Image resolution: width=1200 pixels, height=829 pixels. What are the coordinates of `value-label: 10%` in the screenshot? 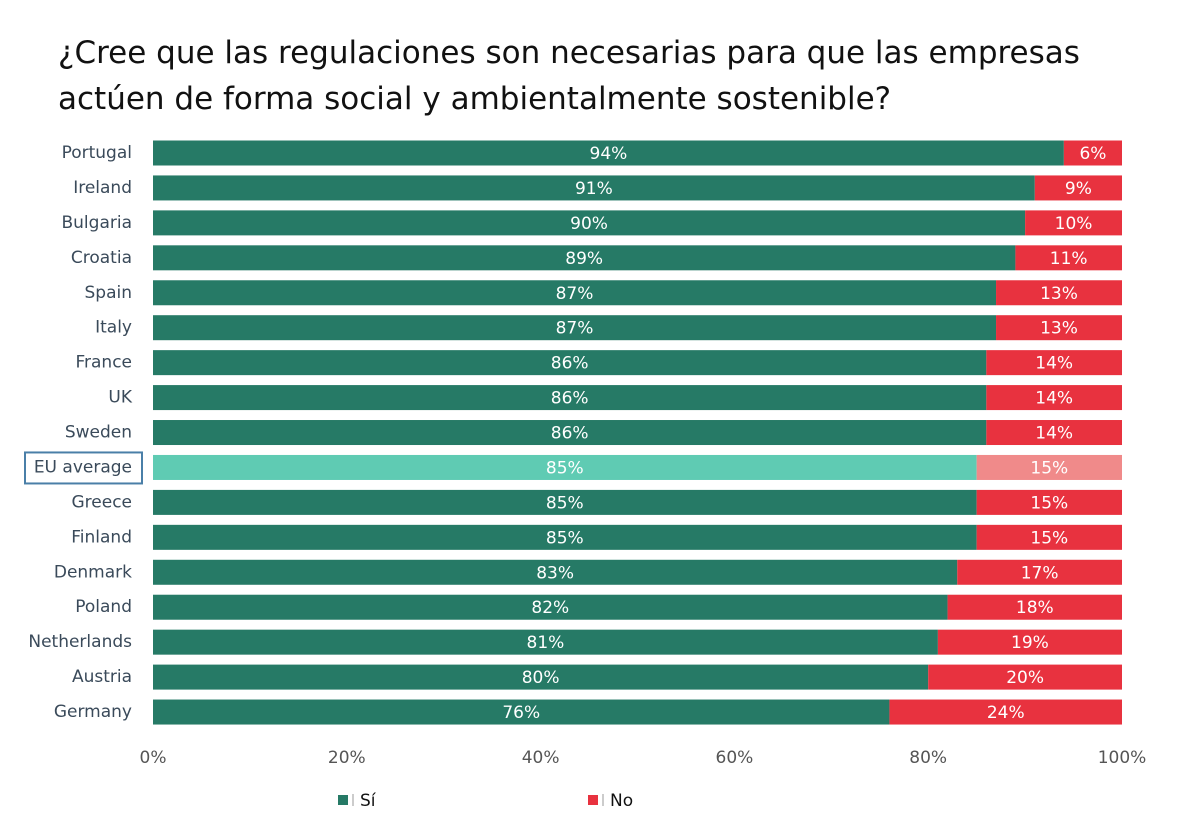 It's located at (1074, 224).